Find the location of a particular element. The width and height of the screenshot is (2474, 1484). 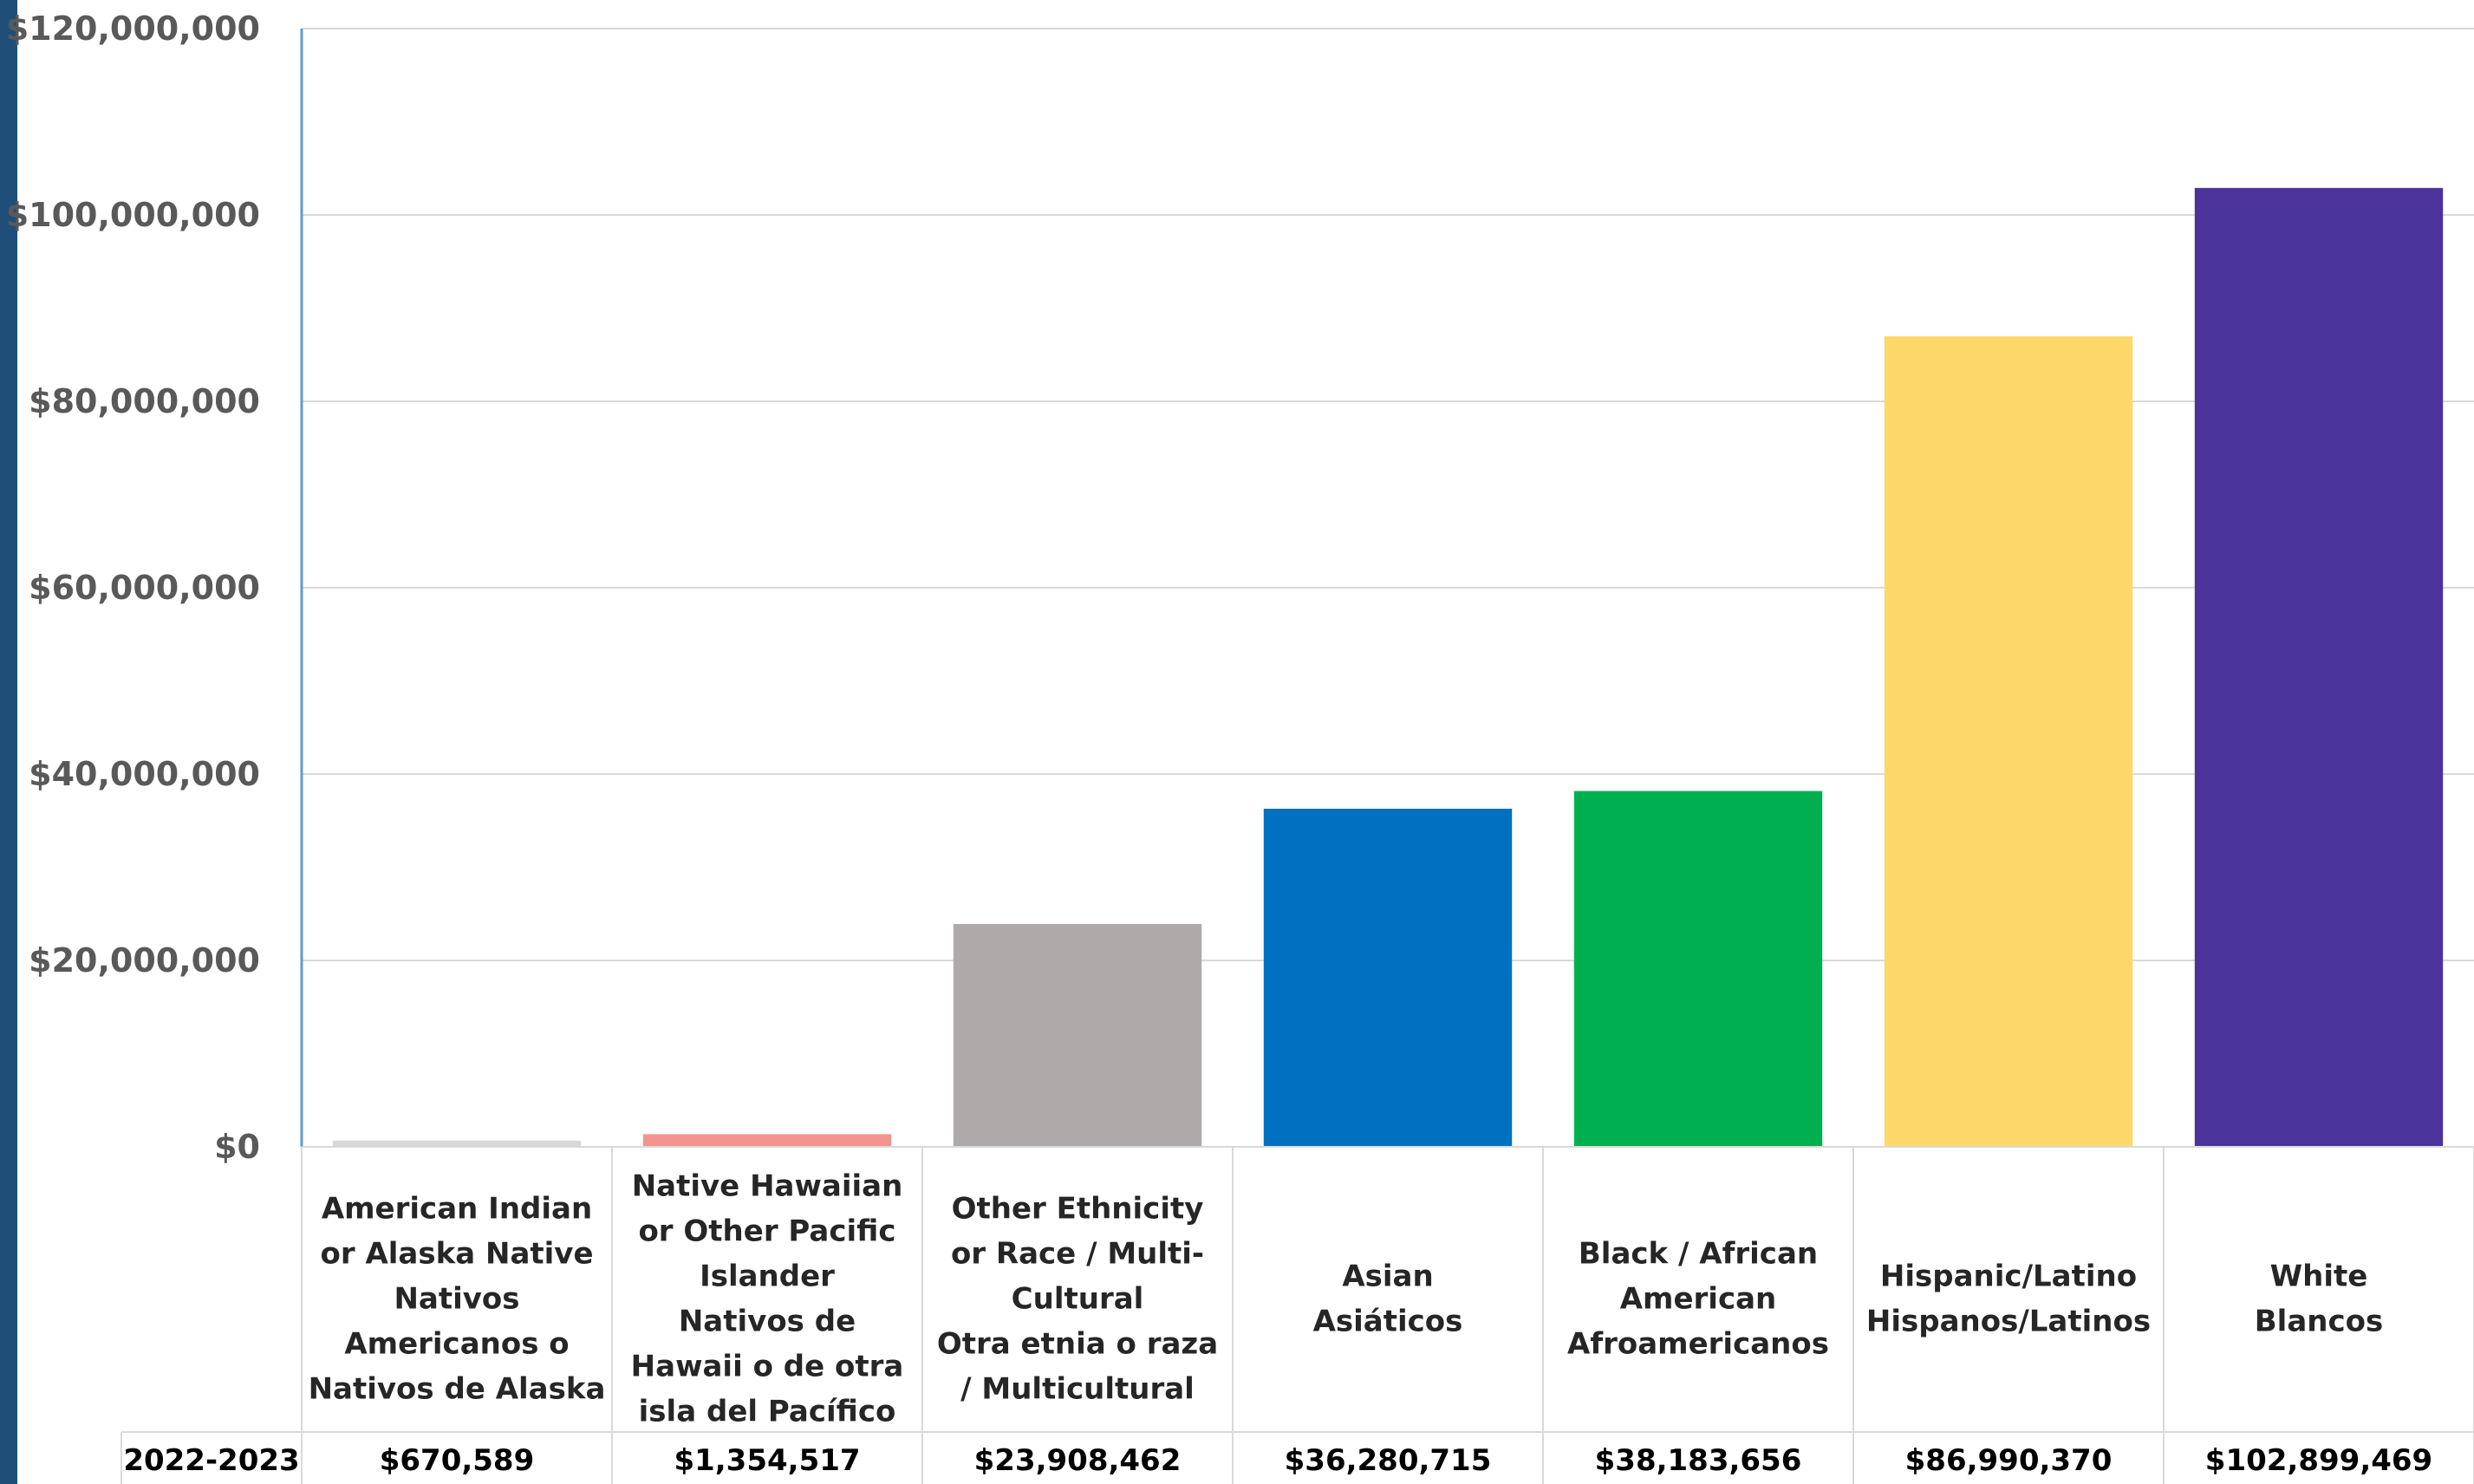

table-cell: $670,589 is located at coordinates (457, 1460).